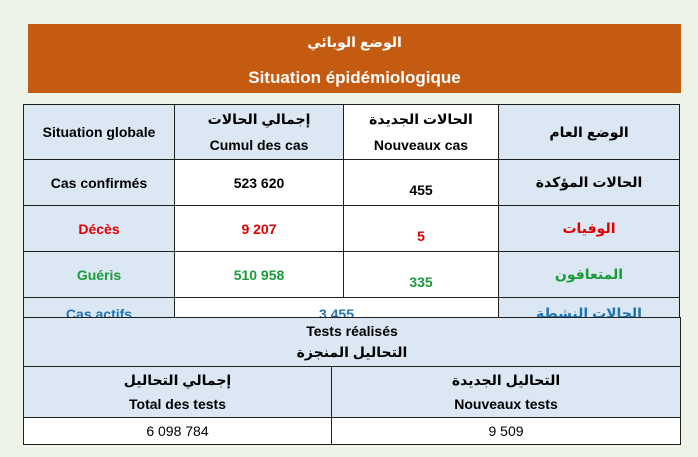 The image size is (698, 457). I want to click on header-nouveaux-ar: الحالات الجديدة, so click(421, 119).